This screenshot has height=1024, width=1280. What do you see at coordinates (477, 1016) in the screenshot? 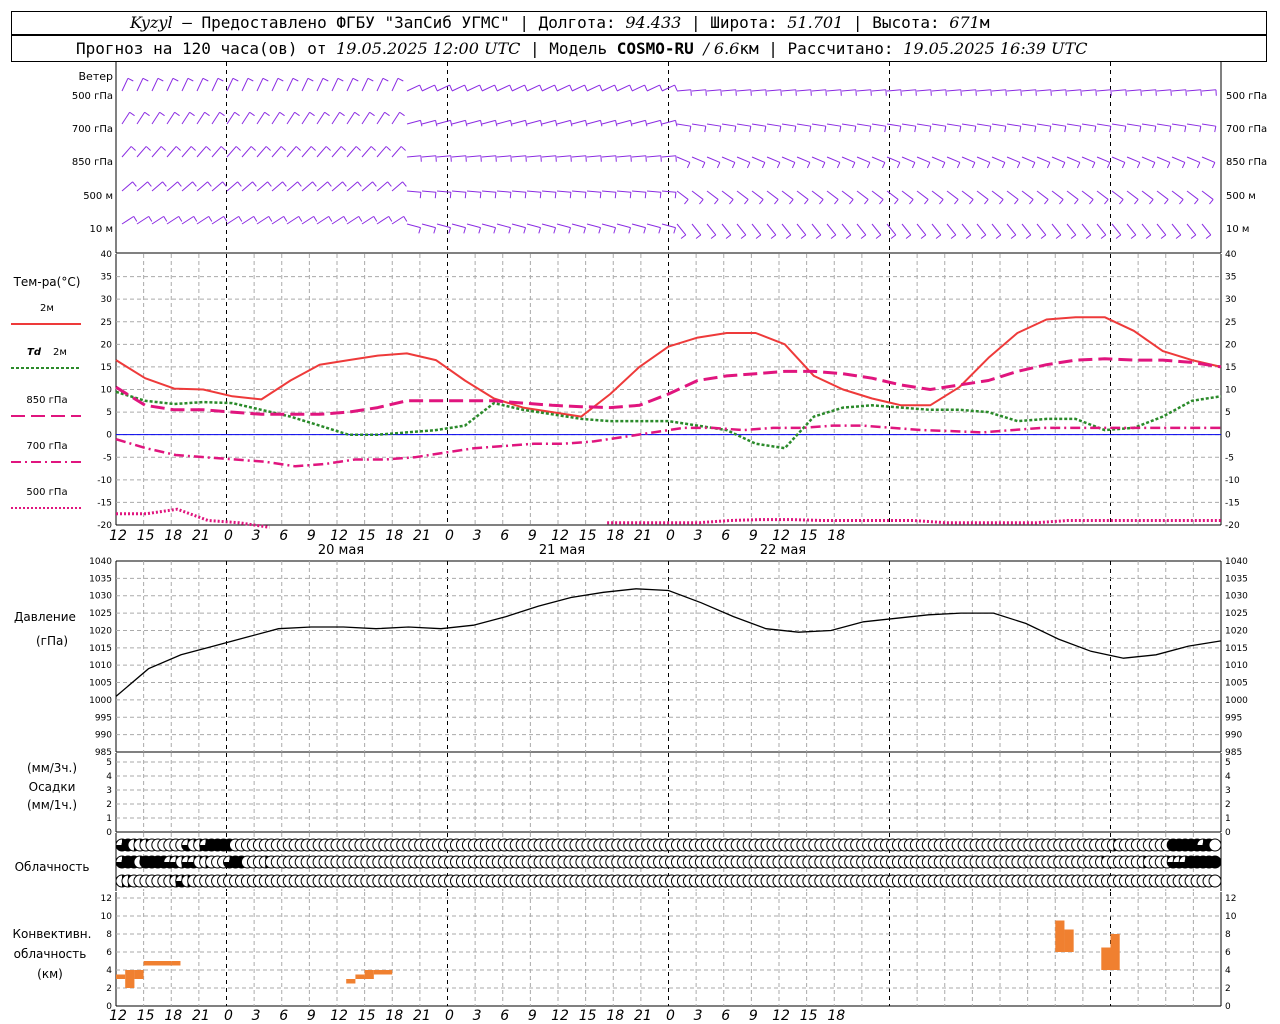
I see `x-tick-label: 3` at bounding box center [477, 1016].